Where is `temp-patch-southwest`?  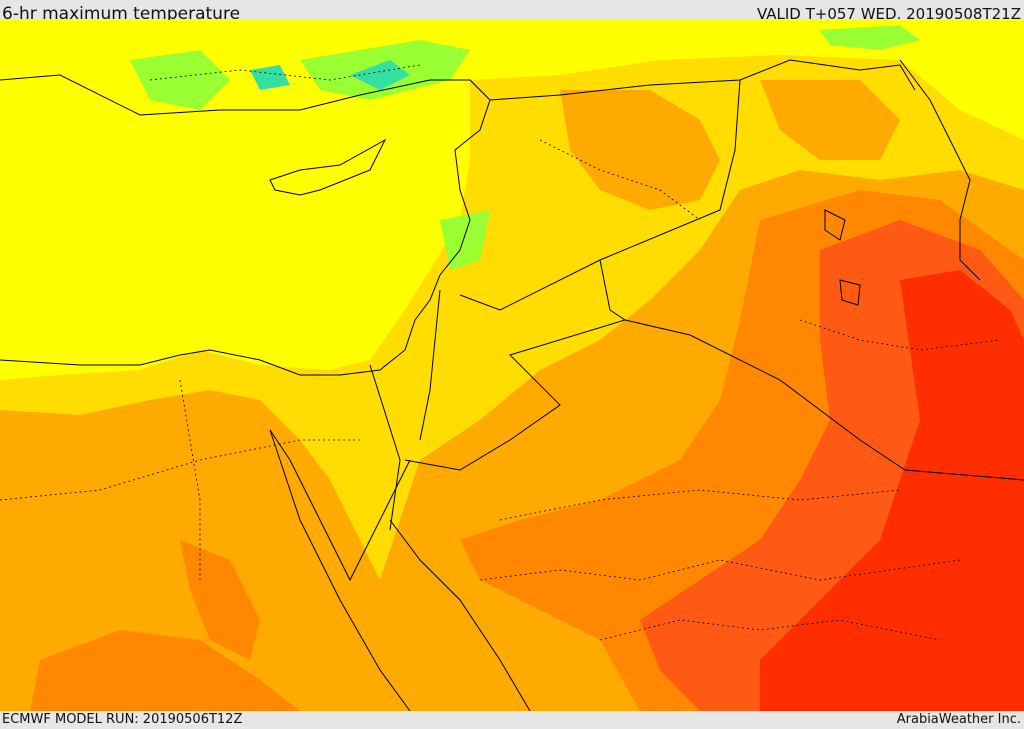
temp-patch-southwest is located at coordinates (165, 670).